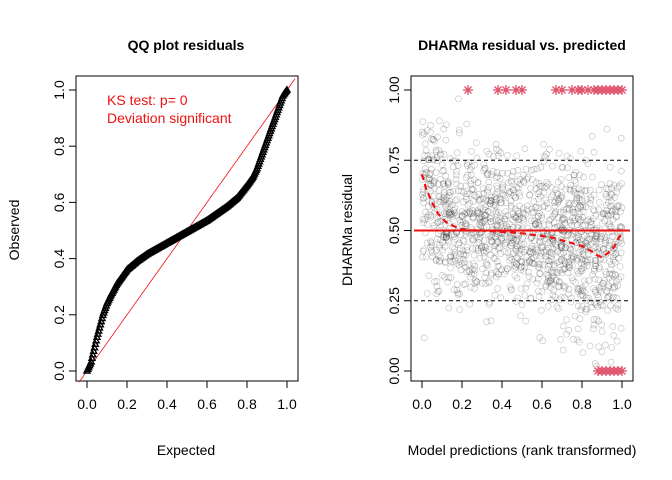 This screenshot has width=672, height=480. Describe the element at coordinates (542, 404) in the screenshot. I see `residual-x-tick-label: 0.6` at that location.